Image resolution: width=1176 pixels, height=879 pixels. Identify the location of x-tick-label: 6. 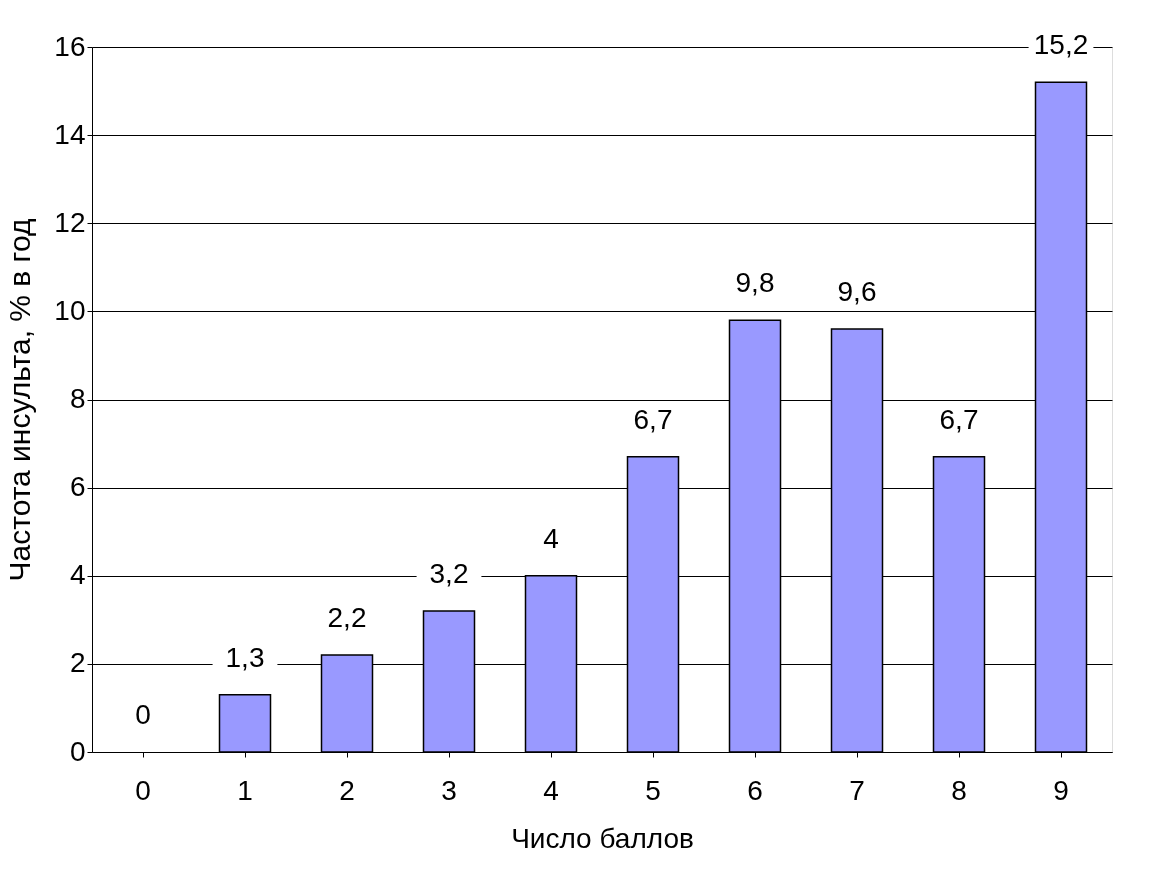
(755, 790).